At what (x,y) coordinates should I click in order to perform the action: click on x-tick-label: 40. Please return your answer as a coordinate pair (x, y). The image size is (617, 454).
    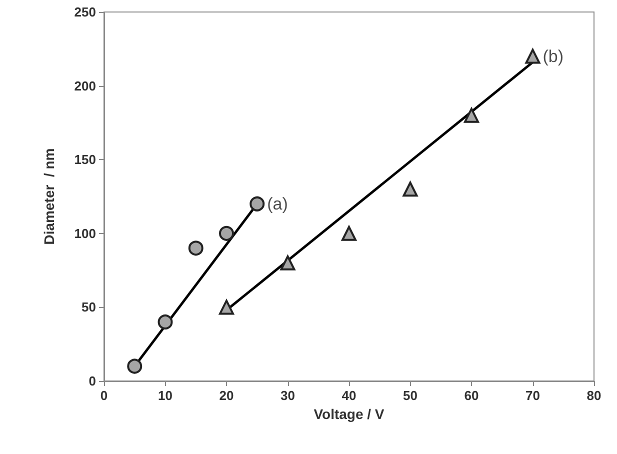
    Looking at the image, I should click on (349, 395).